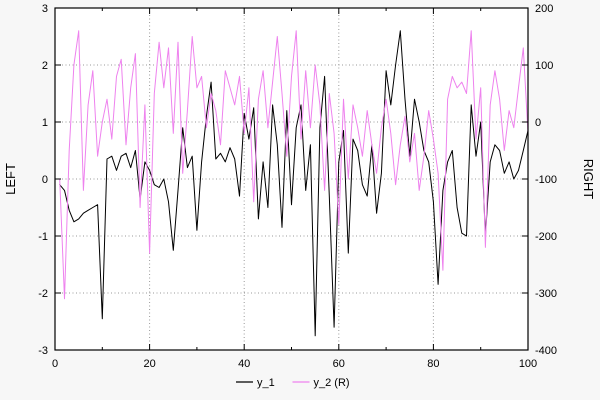 Image resolution: width=600 pixels, height=400 pixels. What do you see at coordinates (538, 123) in the screenshot?
I see `right-tick-label: 0` at bounding box center [538, 123].